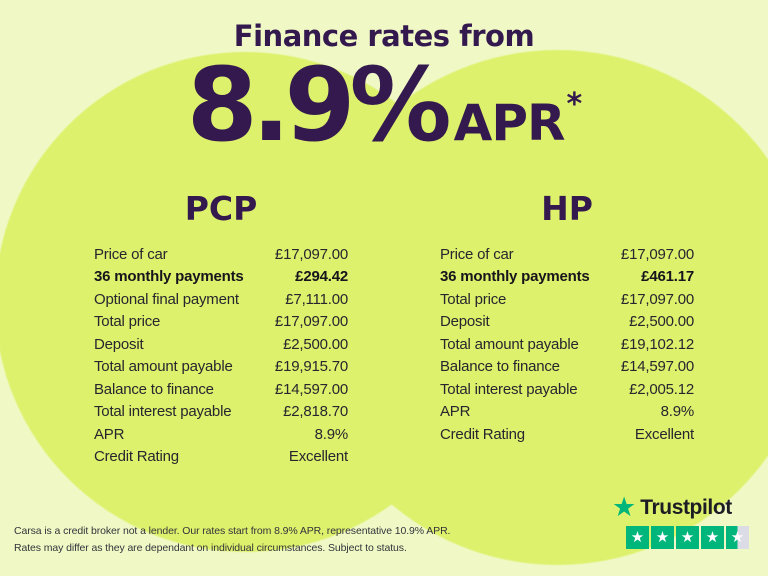 The width and height of the screenshot is (768, 576). What do you see at coordinates (509, 123) in the screenshot?
I see `apr-text: APR` at bounding box center [509, 123].